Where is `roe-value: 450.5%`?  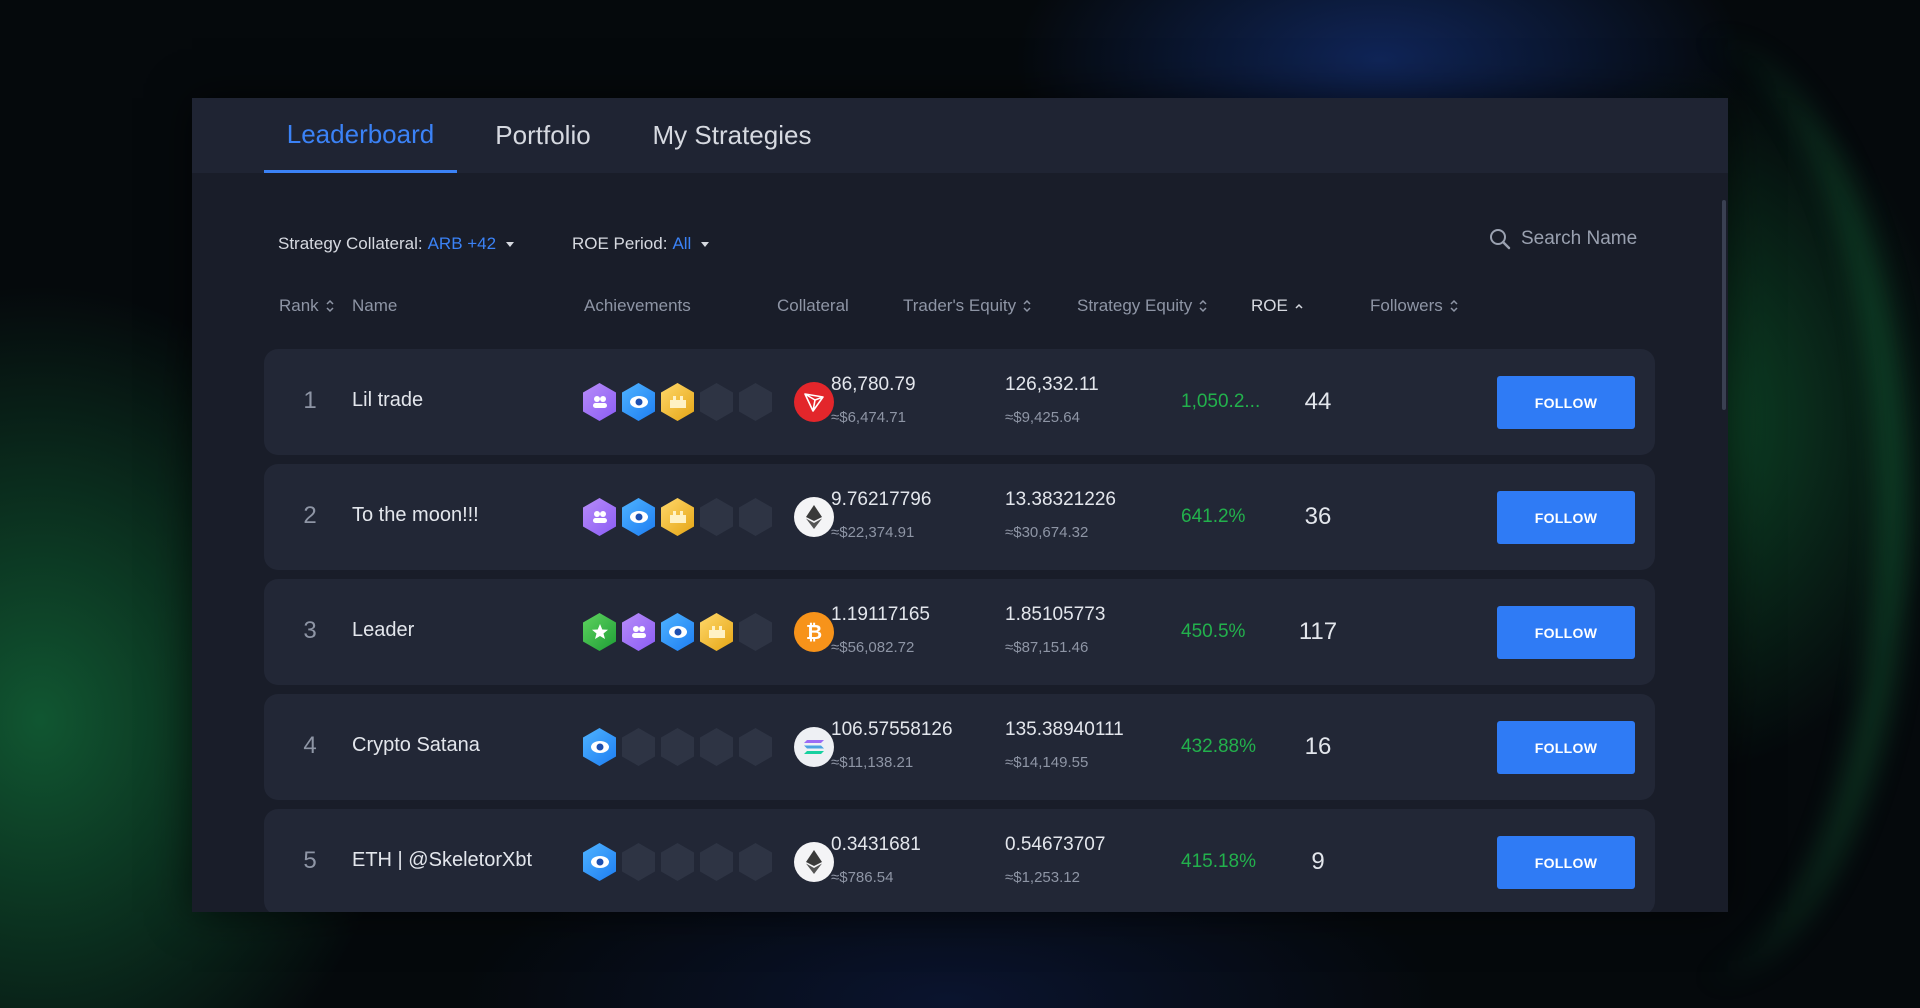
roe-value: 450.5% is located at coordinates (1213, 631).